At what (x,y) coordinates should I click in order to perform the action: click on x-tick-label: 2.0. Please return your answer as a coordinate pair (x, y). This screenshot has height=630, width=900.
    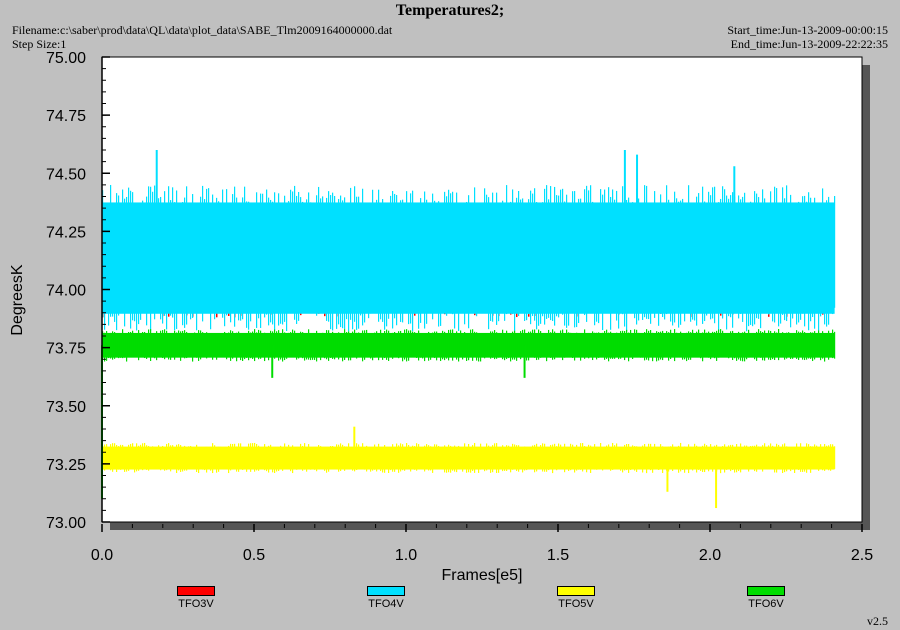
    Looking at the image, I should click on (710, 555).